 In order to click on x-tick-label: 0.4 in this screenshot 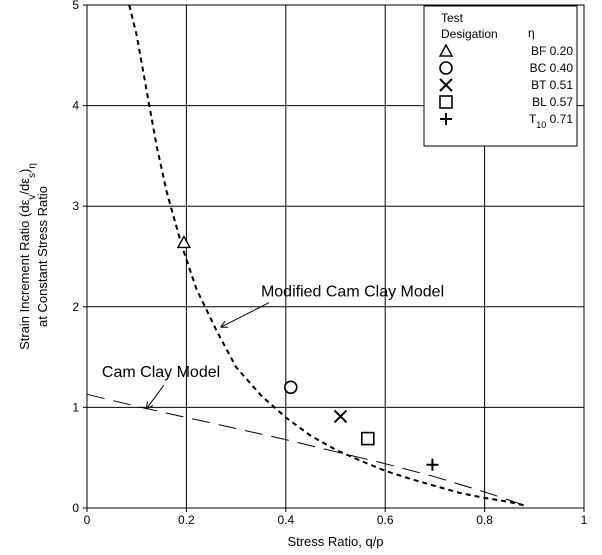, I will do `click(285, 520)`.